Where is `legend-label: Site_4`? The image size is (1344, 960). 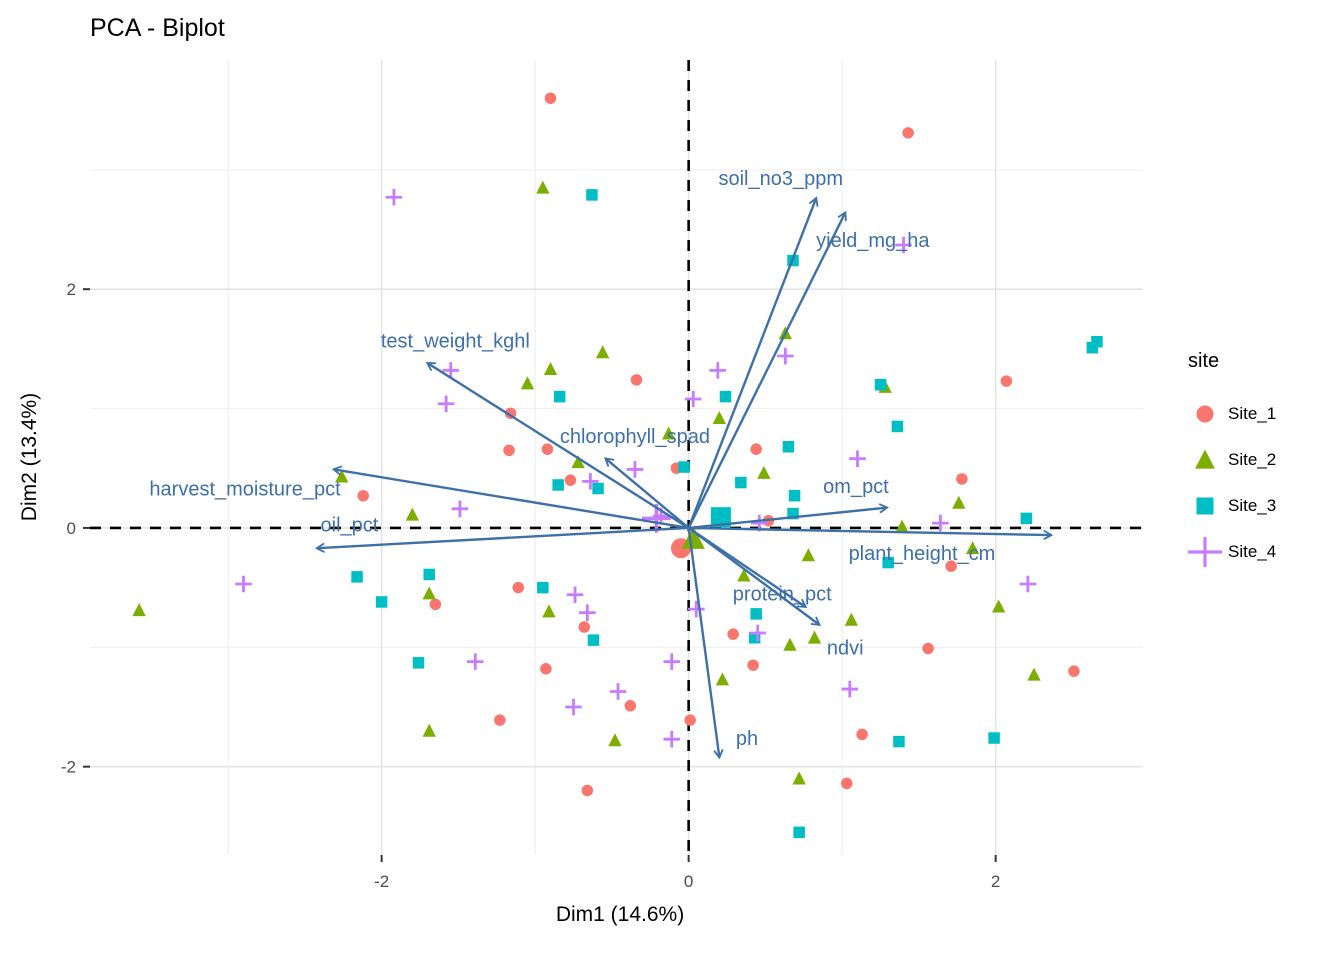
legend-label: Site_4 is located at coordinates (1252, 551).